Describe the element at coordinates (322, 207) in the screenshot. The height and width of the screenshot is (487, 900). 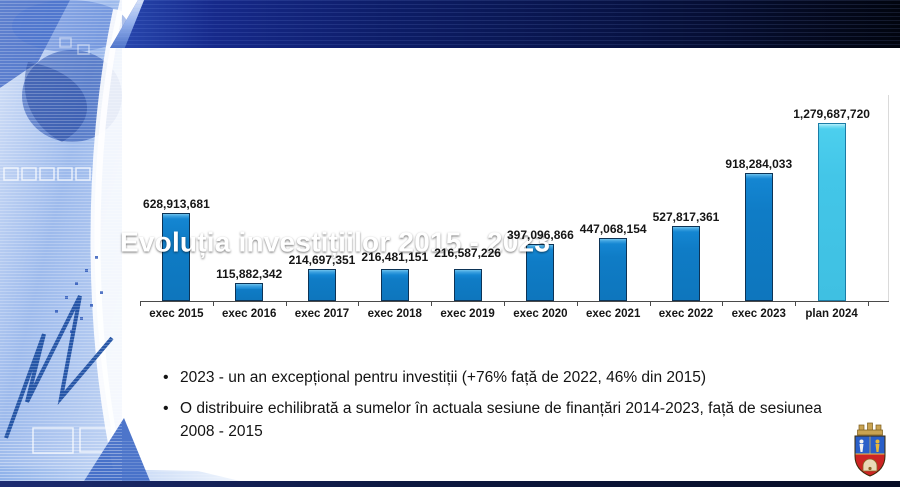
I see `chart-slot: 214,697,351 exec 2017` at that location.